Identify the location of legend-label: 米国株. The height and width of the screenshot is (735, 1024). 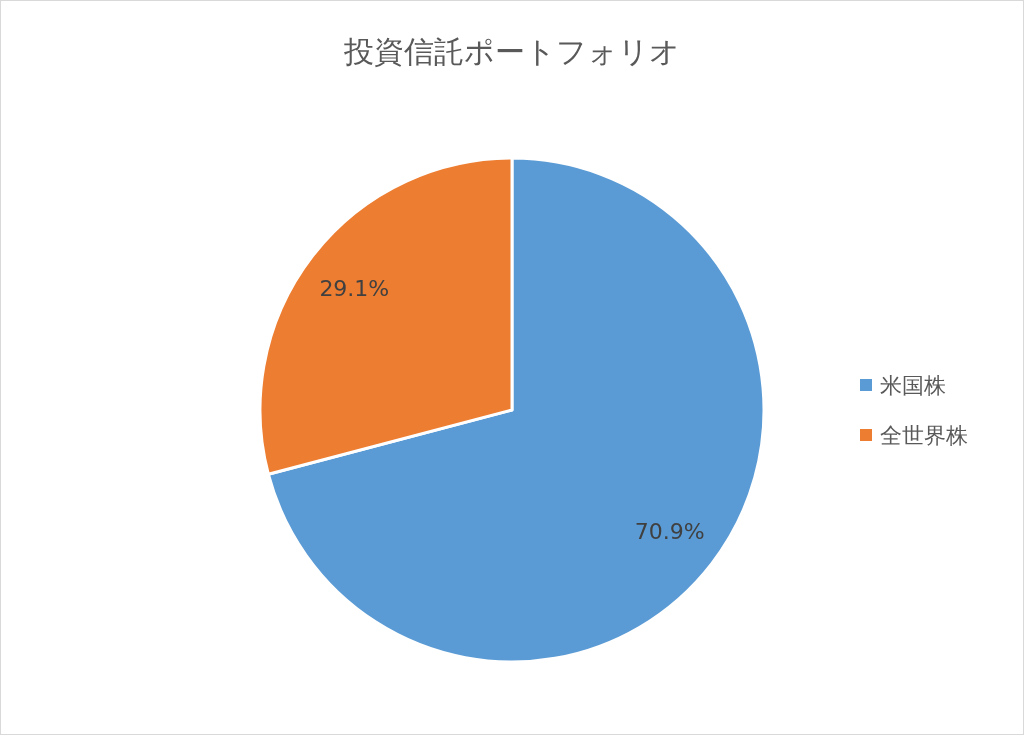
(913, 385).